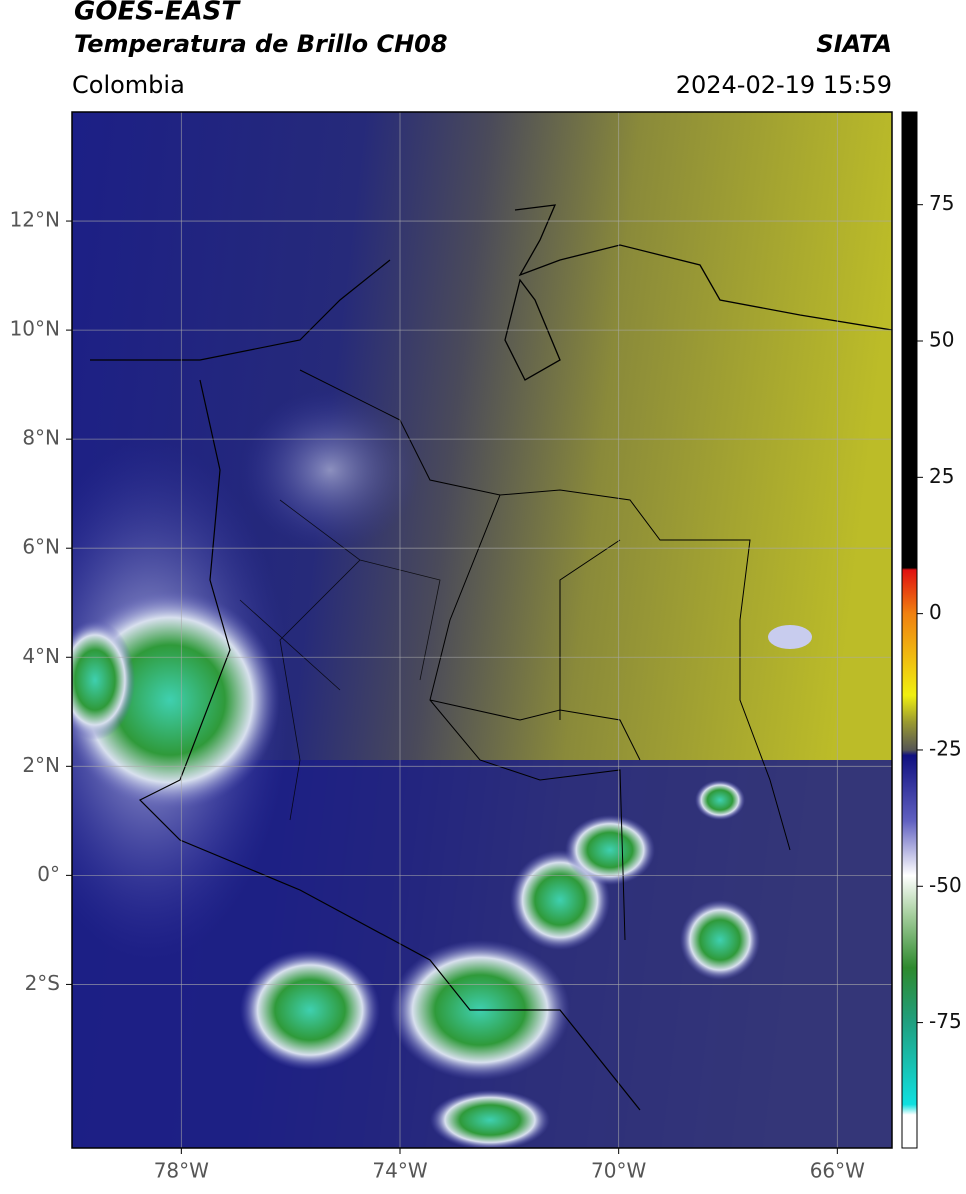 The height and width of the screenshot is (1194, 966). Describe the element at coordinates (854, 44) in the screenshot. I see `source: SIATA` at that location.